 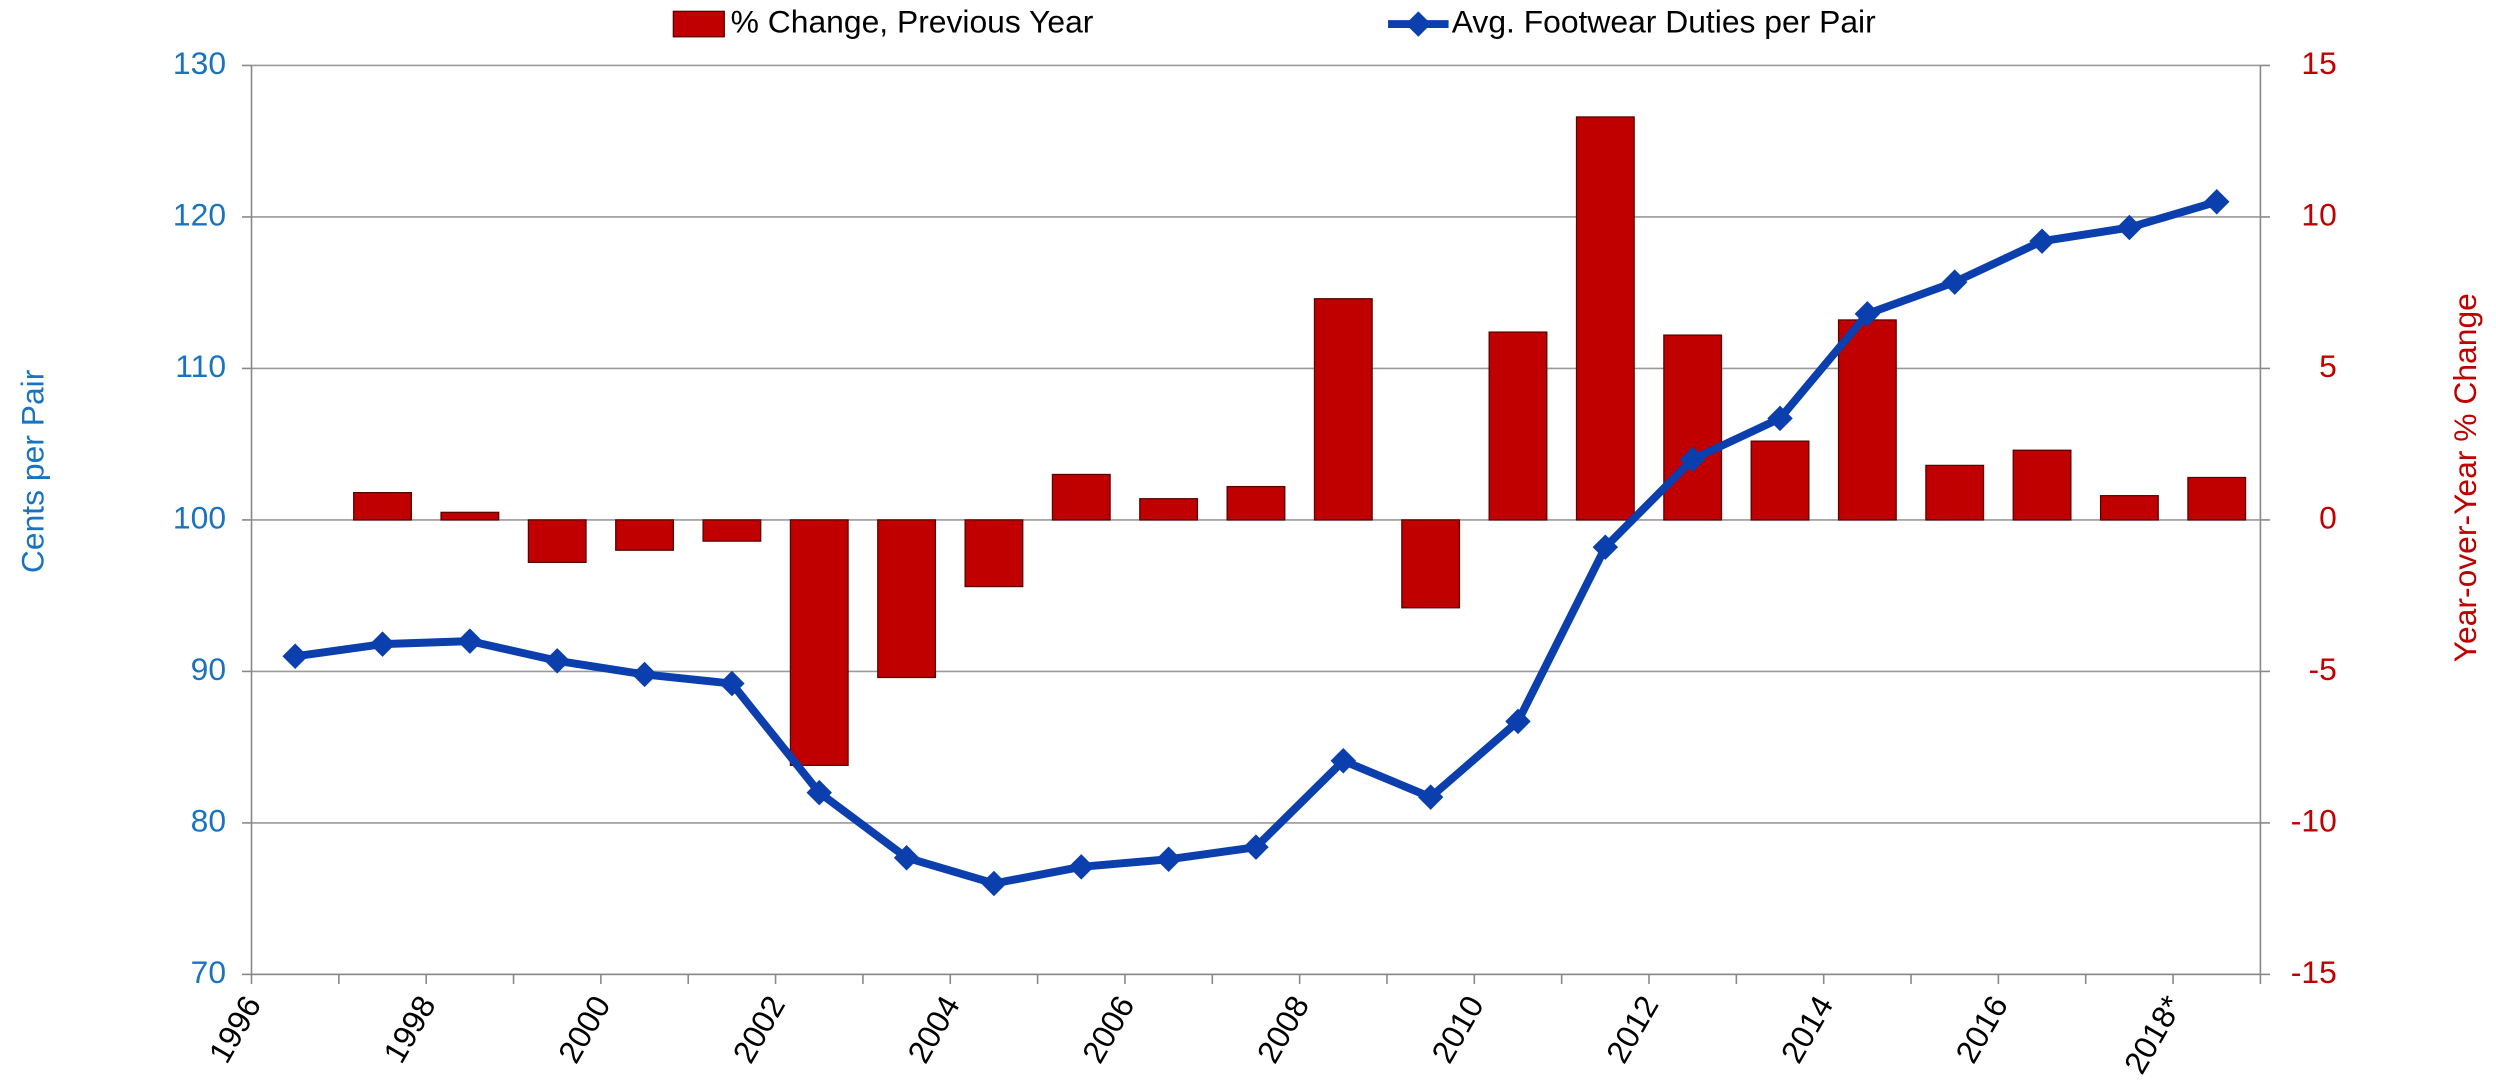 What do you see at coordinates (1664, 21) in the screenshot?
I see `legend-label: Avg. Footwear Duties per Pair` at bounding box center [1664, 21].